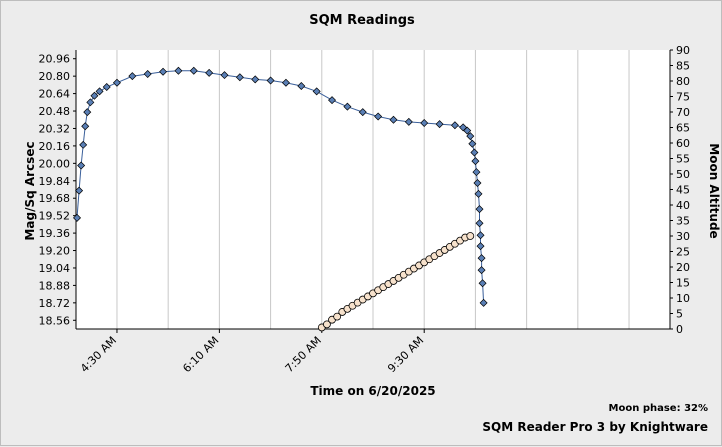  Describe the element at coordinates (55, 251) in the screenshot. I see `y-tick-label: 19.20` at that location.